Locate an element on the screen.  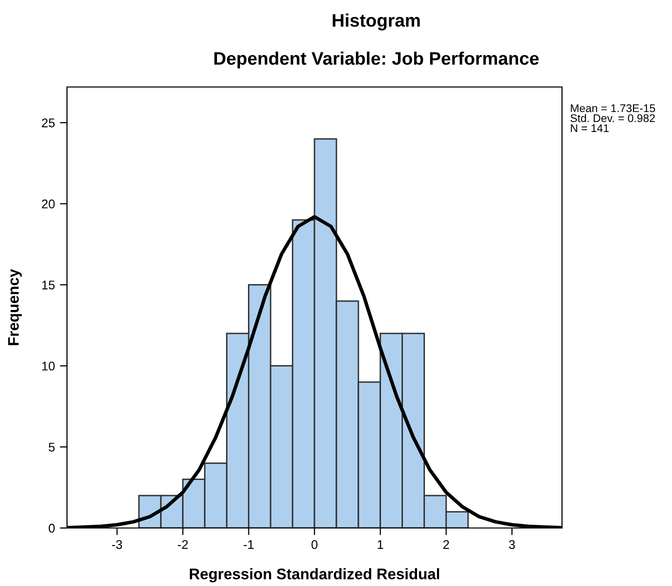
y-tick-label: 20 is located at coordinates (48, 204).